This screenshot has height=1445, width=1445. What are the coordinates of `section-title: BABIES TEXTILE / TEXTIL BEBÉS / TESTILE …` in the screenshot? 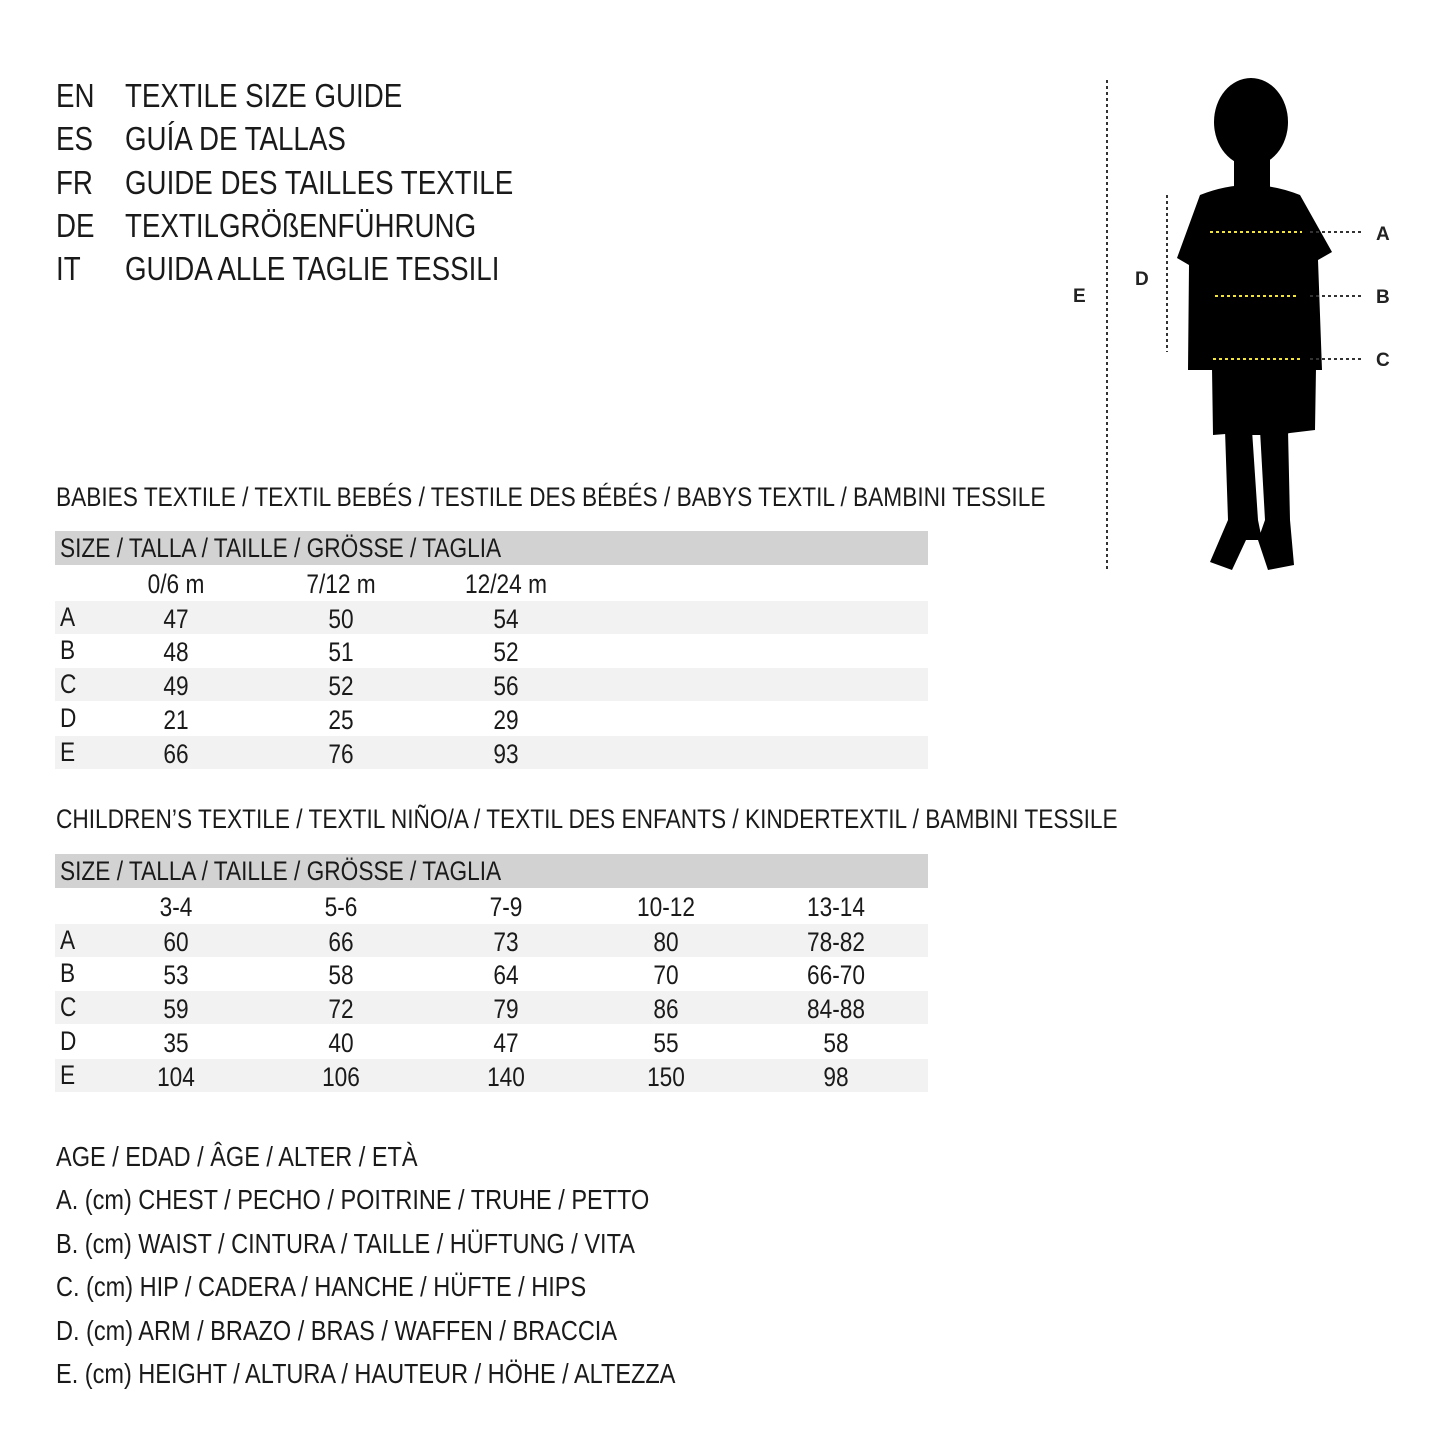 It's located at (551, 497).